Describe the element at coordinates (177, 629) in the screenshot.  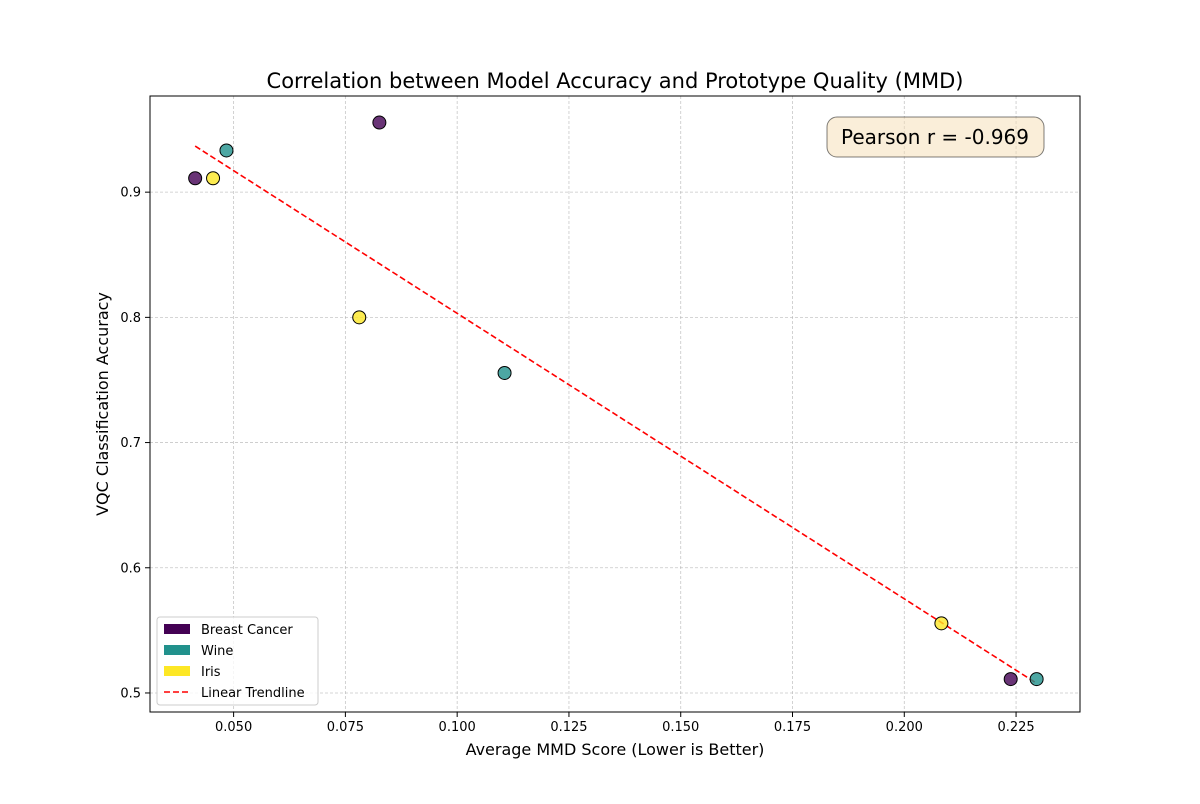
I see `legend-swatch-breast-cancer` at that location.